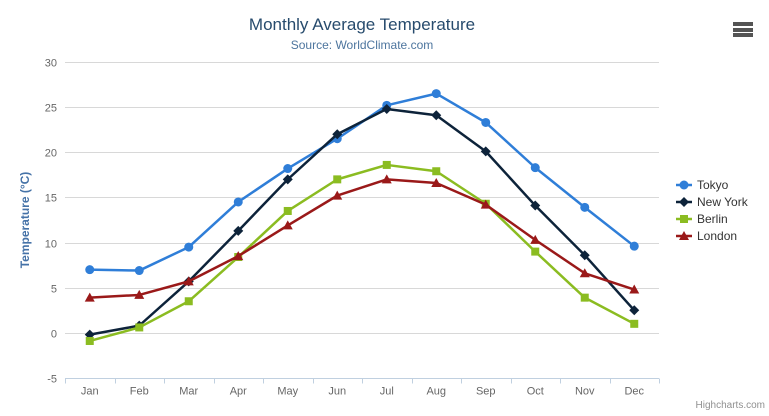  I want to click on data-point-new-york-may, so click(287, 179).